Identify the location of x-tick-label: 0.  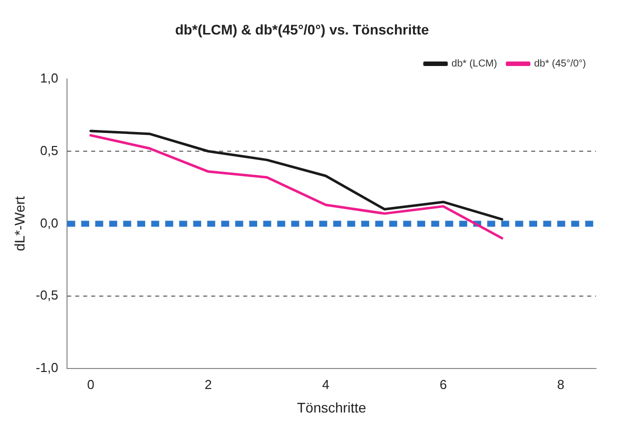
(90, 384).